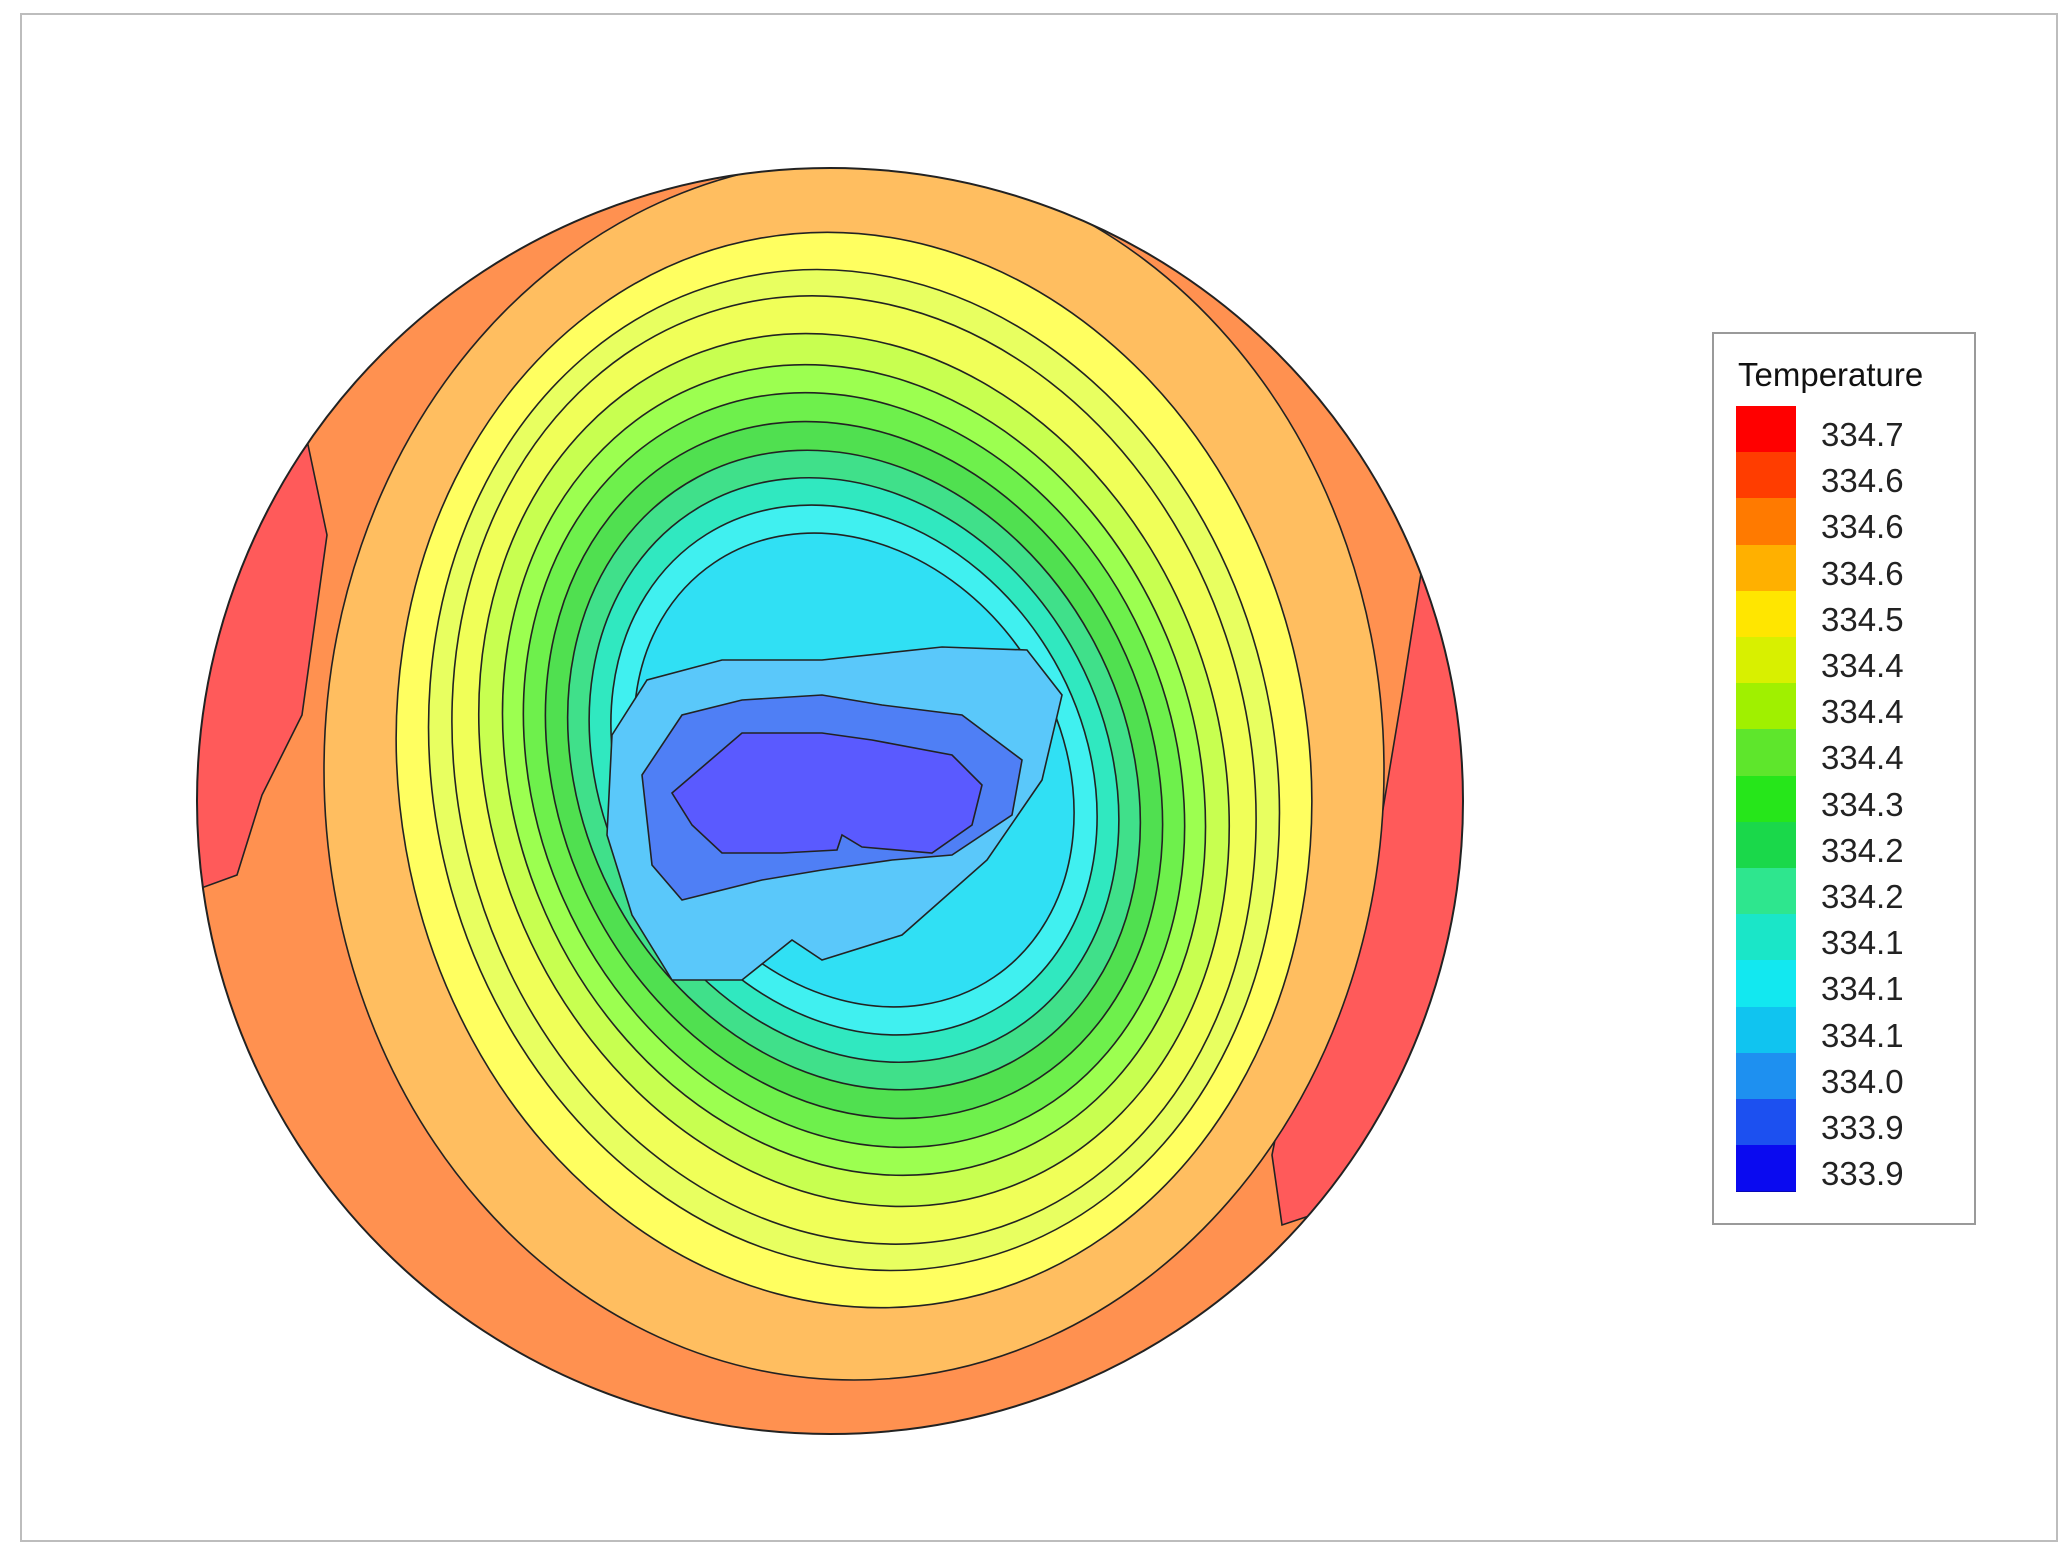  What do you see at coordinates (1862, 619) in the screenshot?
I see `colorbar-tick-label: 334.5` at bounding box center [1862, 619].